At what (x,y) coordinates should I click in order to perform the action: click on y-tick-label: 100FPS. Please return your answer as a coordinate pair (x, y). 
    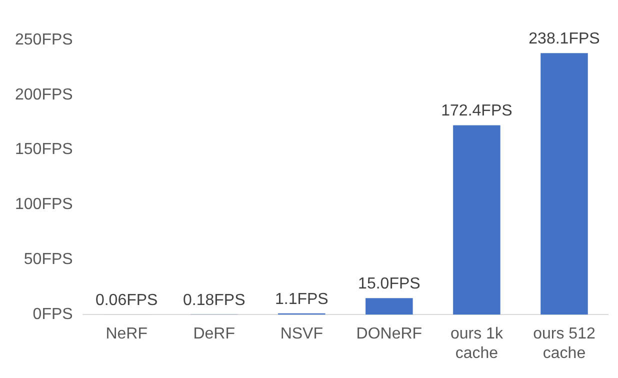
    Looking at the image, I should click on (44, 205).